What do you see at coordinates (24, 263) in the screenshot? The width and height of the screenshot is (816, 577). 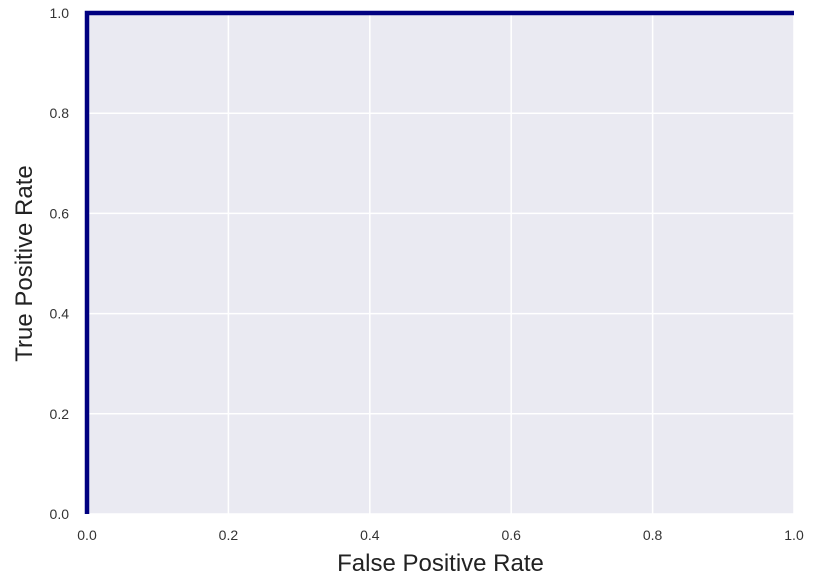 I see `y-axis-label: True Positive Rate` at bounding box center [24, 263].